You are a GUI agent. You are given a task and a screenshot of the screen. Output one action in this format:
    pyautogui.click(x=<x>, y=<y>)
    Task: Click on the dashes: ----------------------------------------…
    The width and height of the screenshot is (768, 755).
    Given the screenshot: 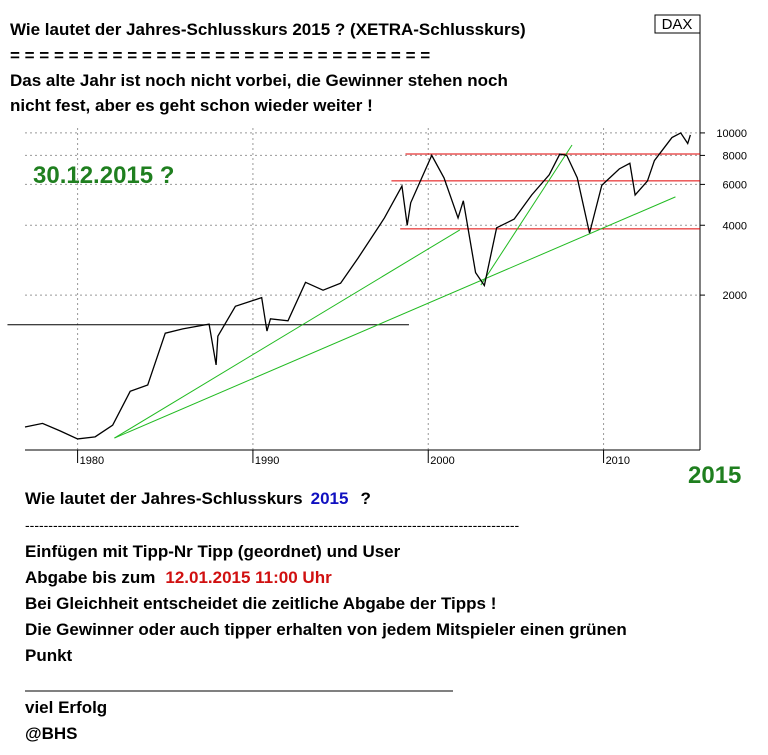 What is the action you would take?
    pyautogui.click(x=272, y=525)
    